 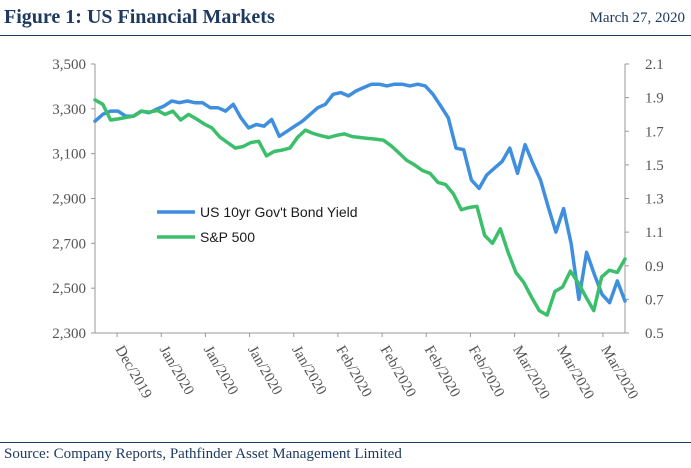 What do you see at coordinates (69, 244) in the screenshot?
I see `left-axis-tick-label: 2,700` at bounding box center [69, 244].